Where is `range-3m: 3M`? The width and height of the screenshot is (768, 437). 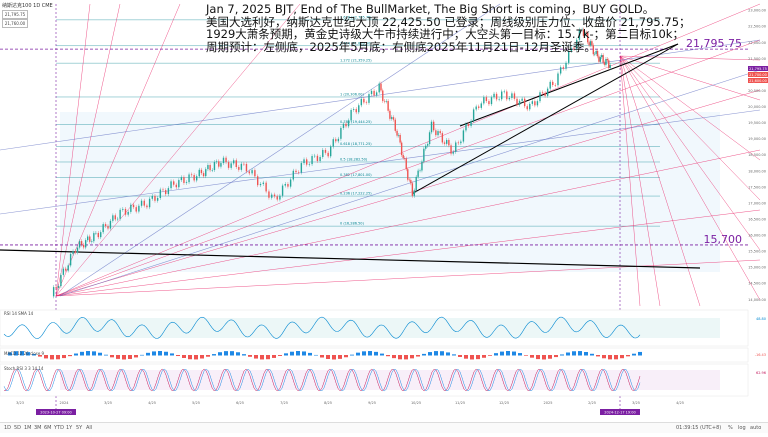 range-3m: 3M is located at coordinates (38, 428).